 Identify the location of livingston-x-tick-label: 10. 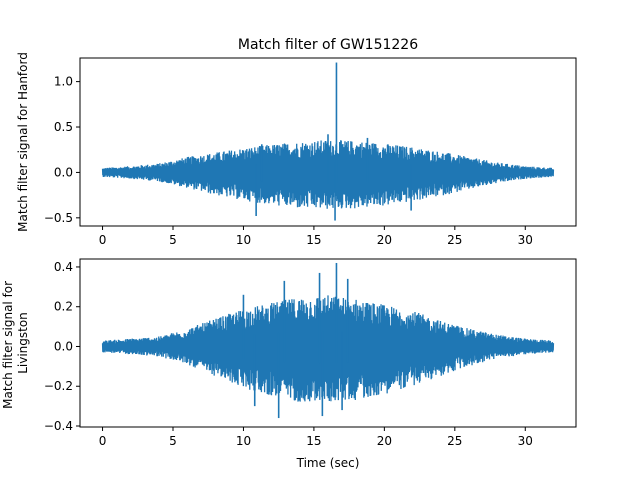
(243, 441).